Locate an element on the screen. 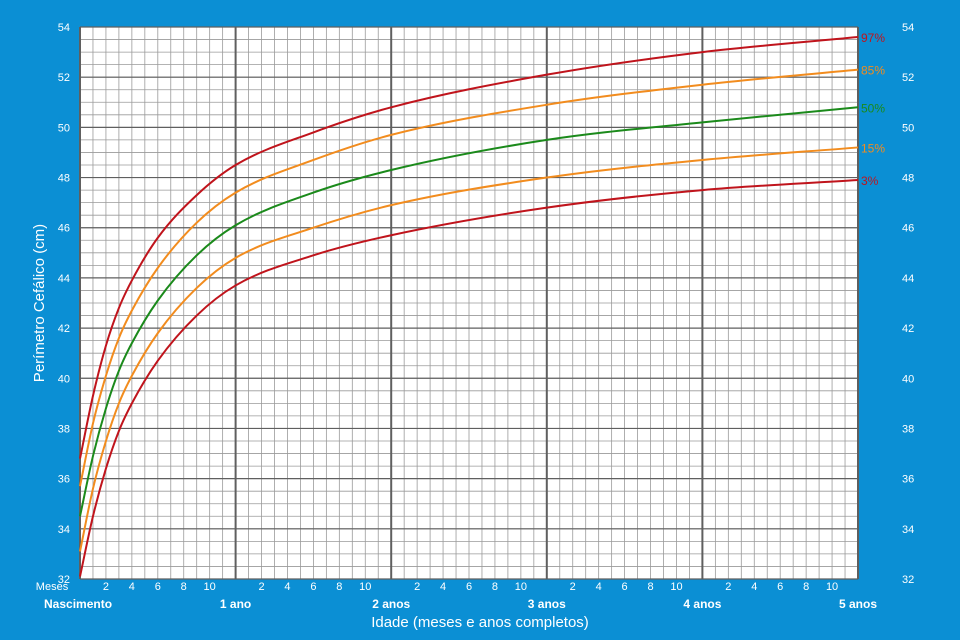 The width and height of the screenshot is (960, 640). year-label: 5 anos is located at coordinates (858, 604).